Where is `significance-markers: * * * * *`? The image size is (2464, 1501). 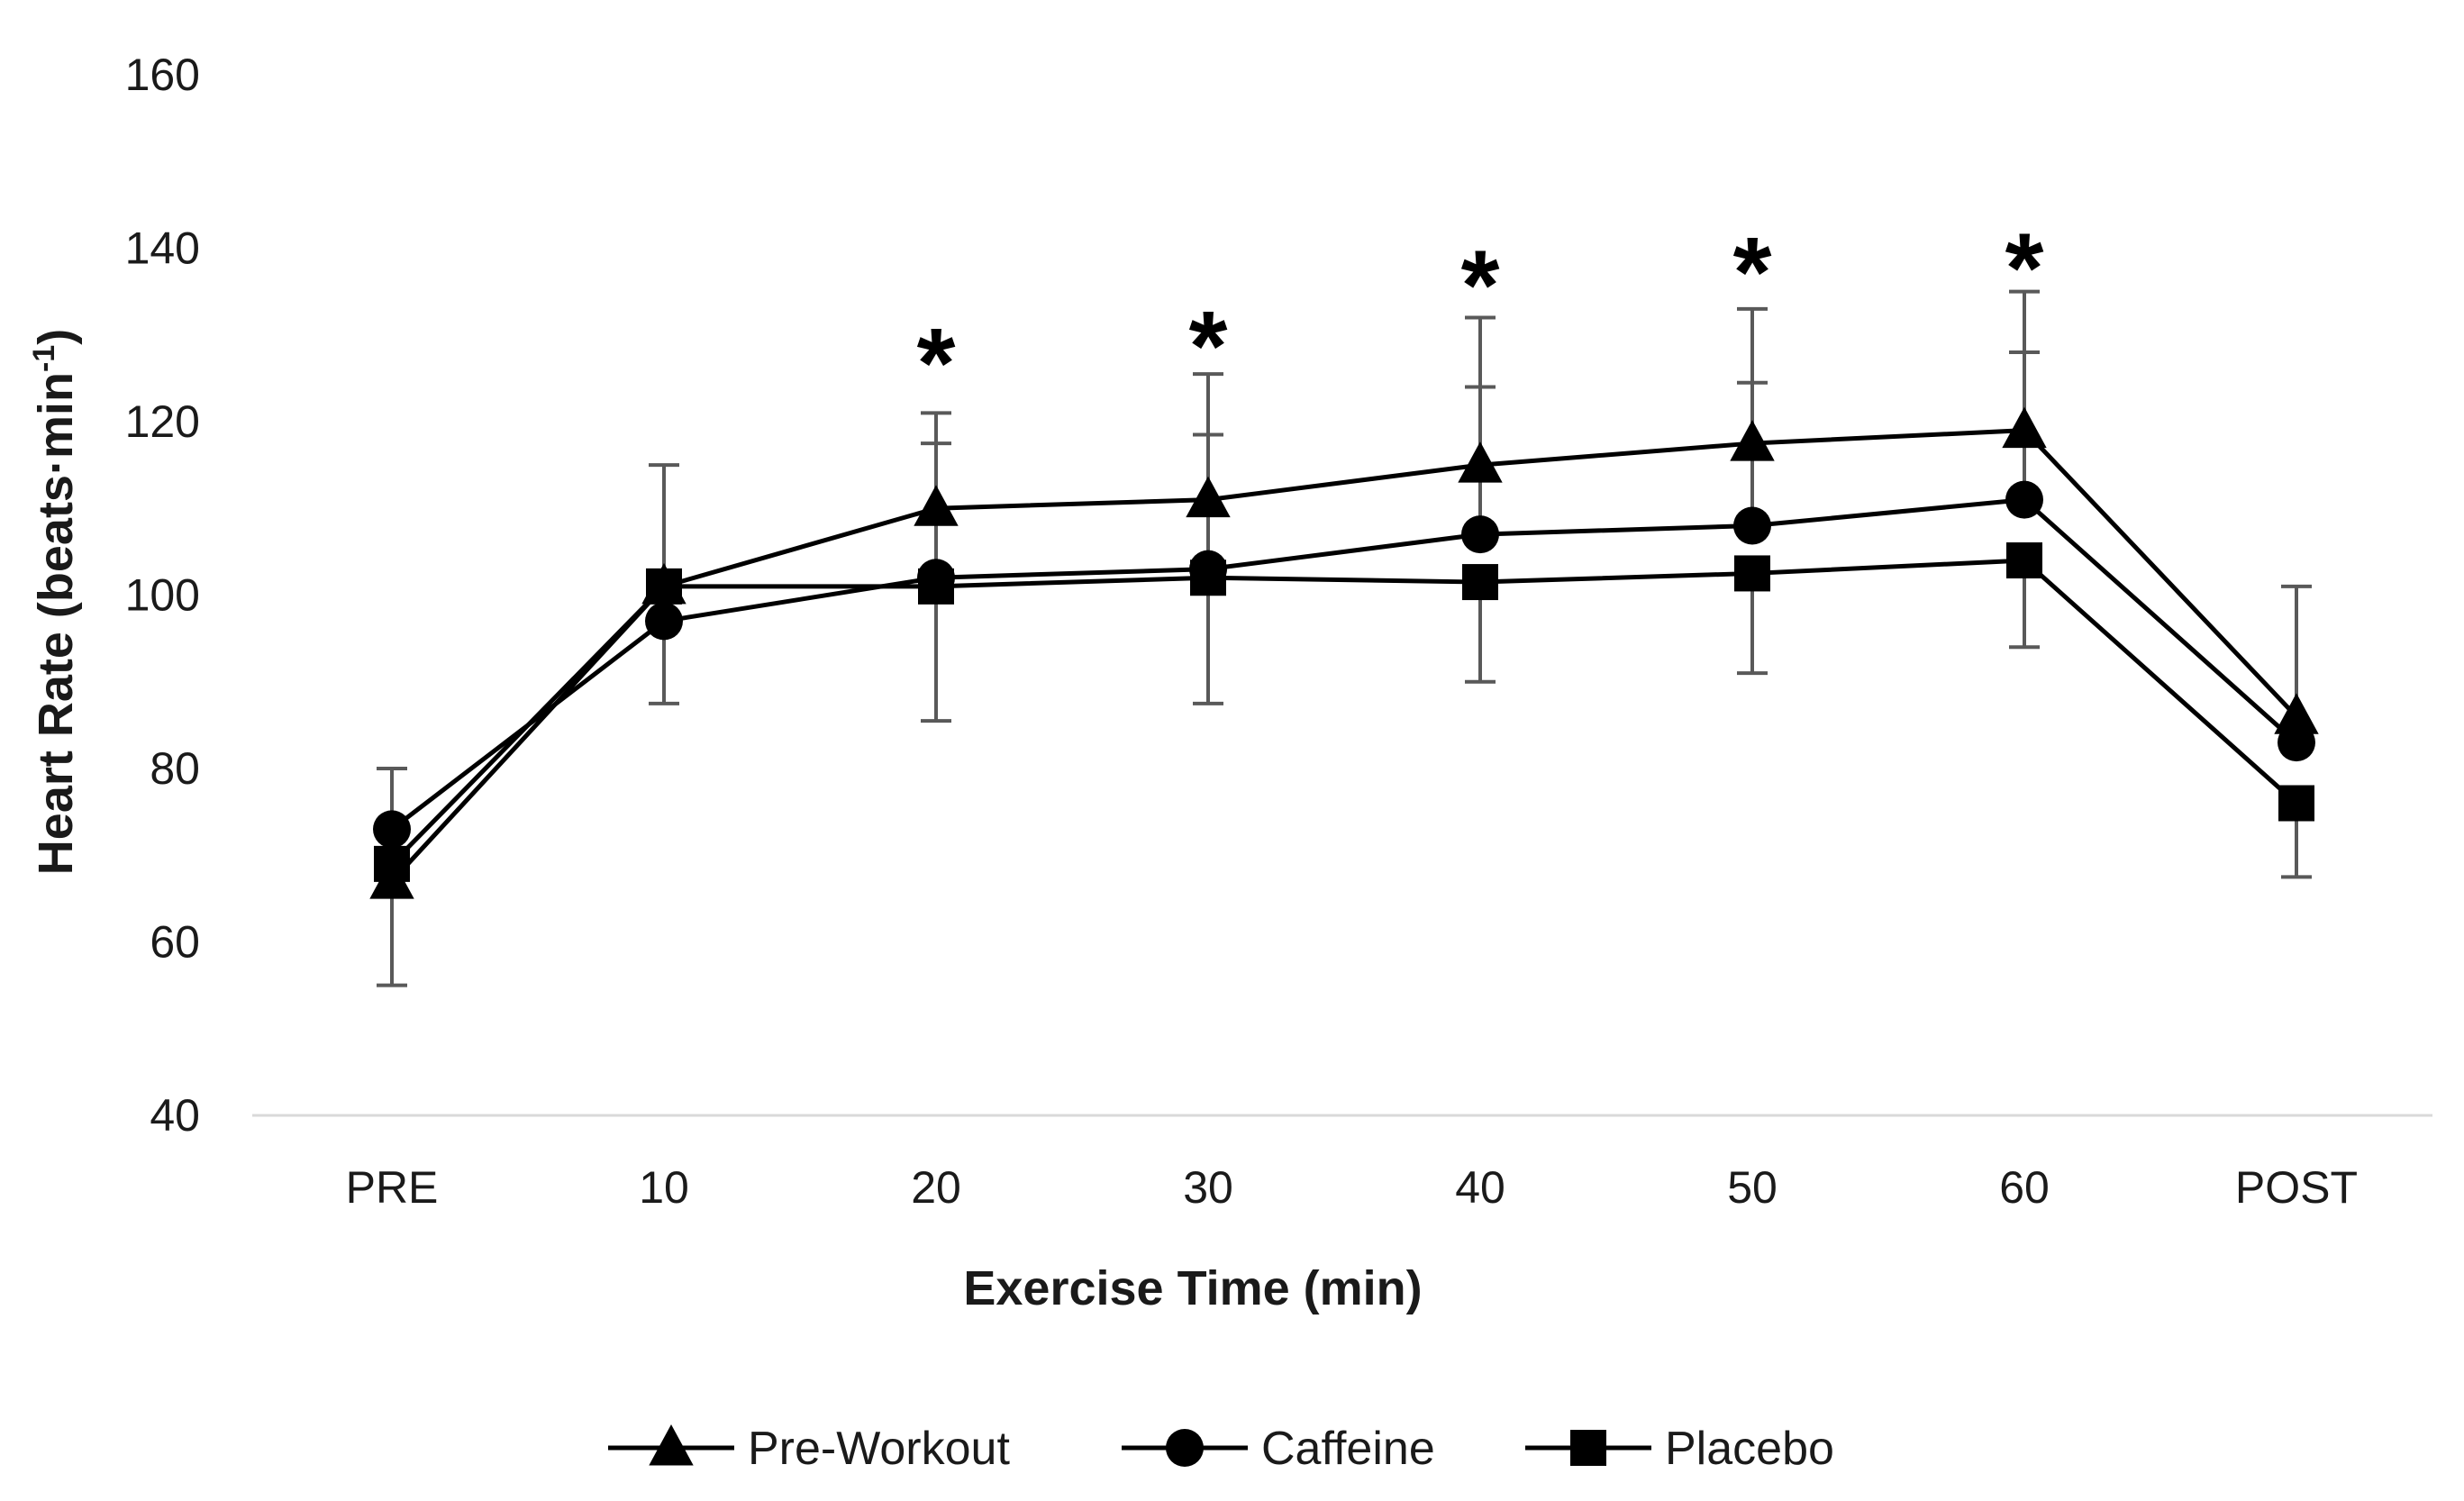
significance-markers: * * * * * is located at coordinates (1480, 316).